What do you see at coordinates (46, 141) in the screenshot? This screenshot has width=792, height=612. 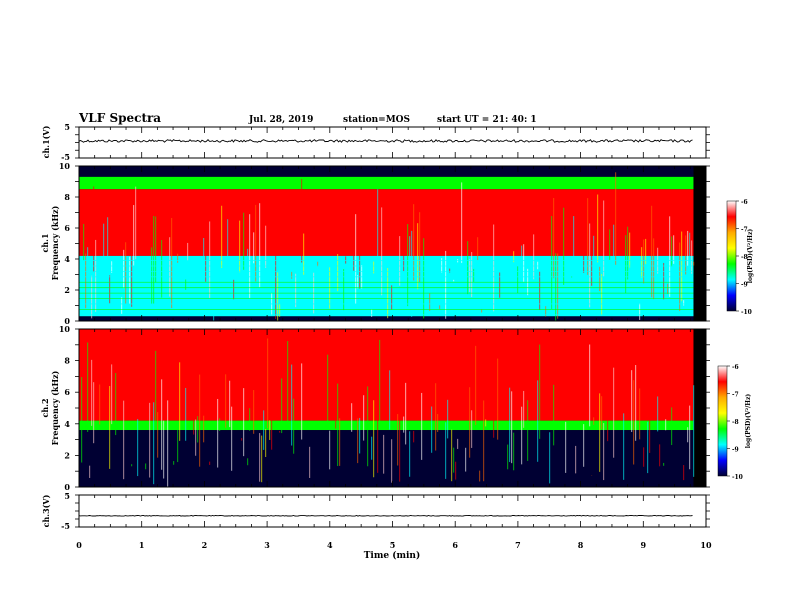 I see `ch1-waveform-ylabel: ch.1(V)` at bounding box center [46, 141].